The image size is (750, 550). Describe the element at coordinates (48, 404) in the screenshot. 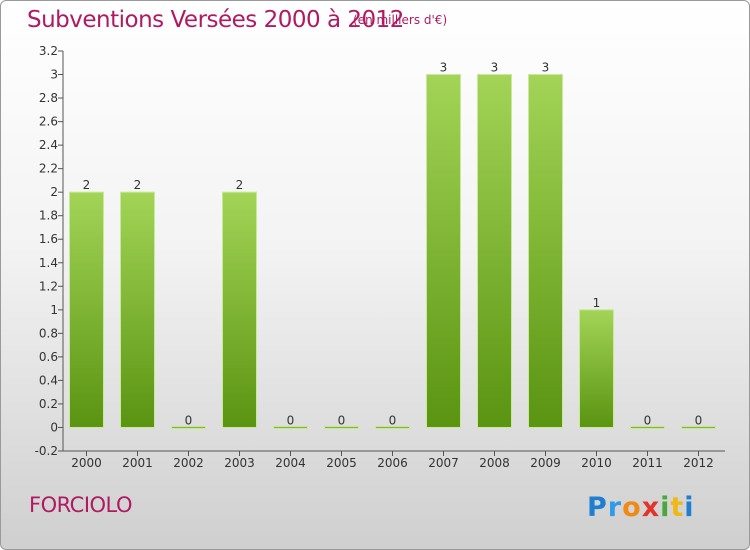

I see `y-tick-label: 0.2` at that location.